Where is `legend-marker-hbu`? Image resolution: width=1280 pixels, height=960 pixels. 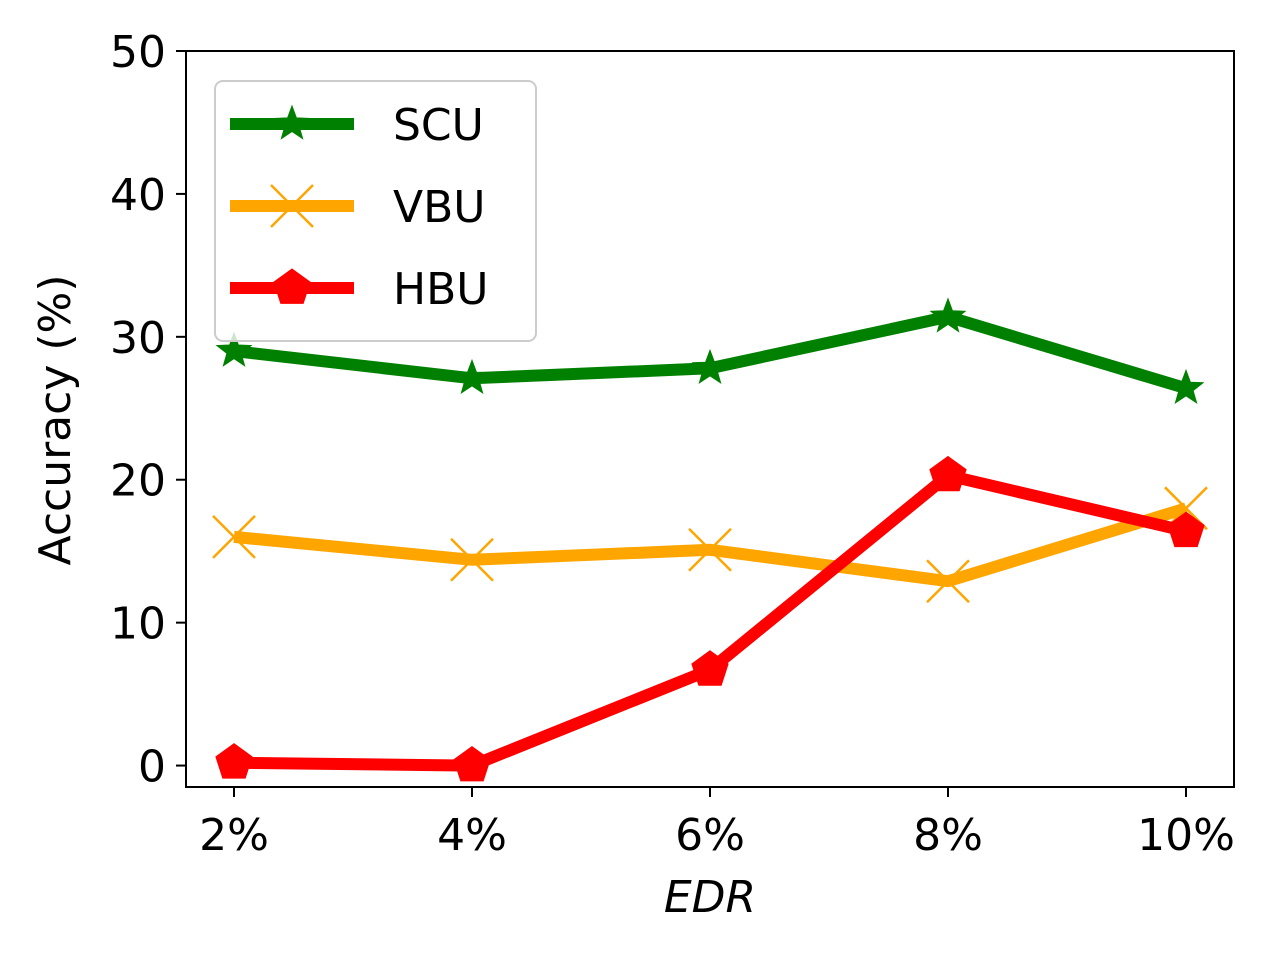
legend-marker-hbu is located at coordinates (292, 286).